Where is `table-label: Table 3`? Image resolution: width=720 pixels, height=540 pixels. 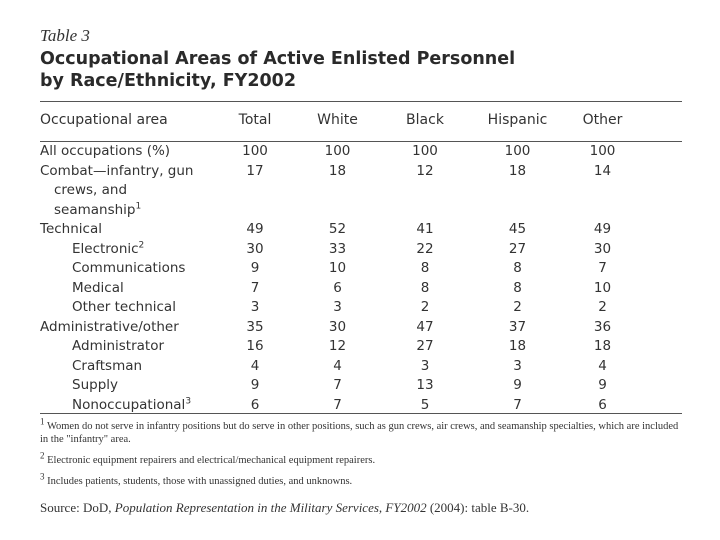 table-label: Table 3 is located at coordinates (65, 35).